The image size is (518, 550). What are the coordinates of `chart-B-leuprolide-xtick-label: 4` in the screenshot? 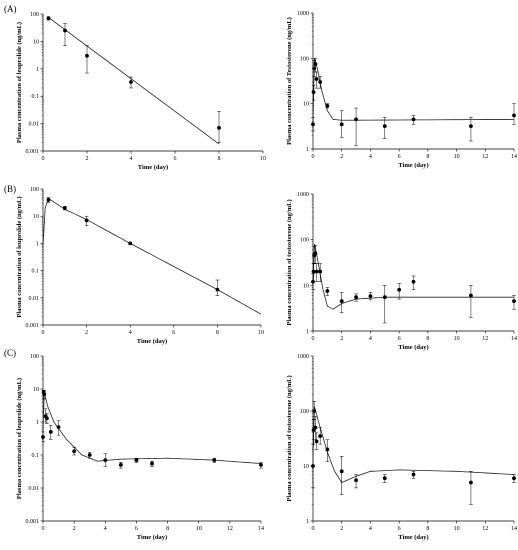 It's located at (130, 333).